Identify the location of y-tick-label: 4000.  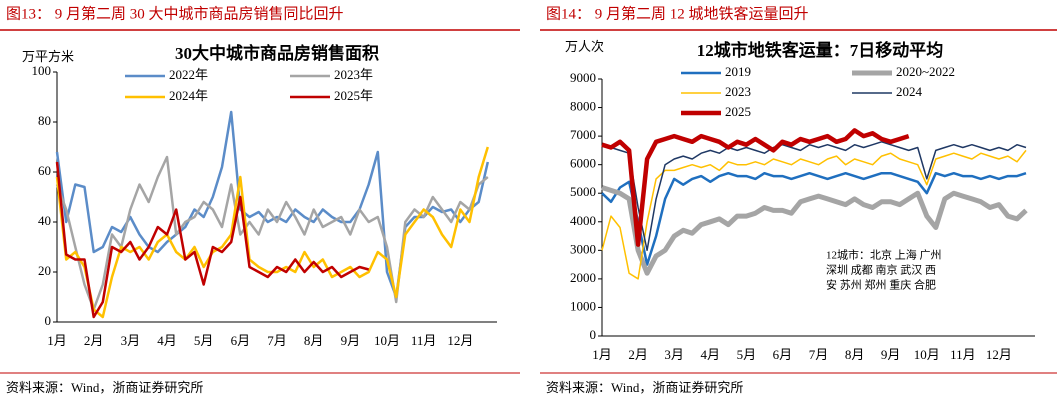
(583, 220).